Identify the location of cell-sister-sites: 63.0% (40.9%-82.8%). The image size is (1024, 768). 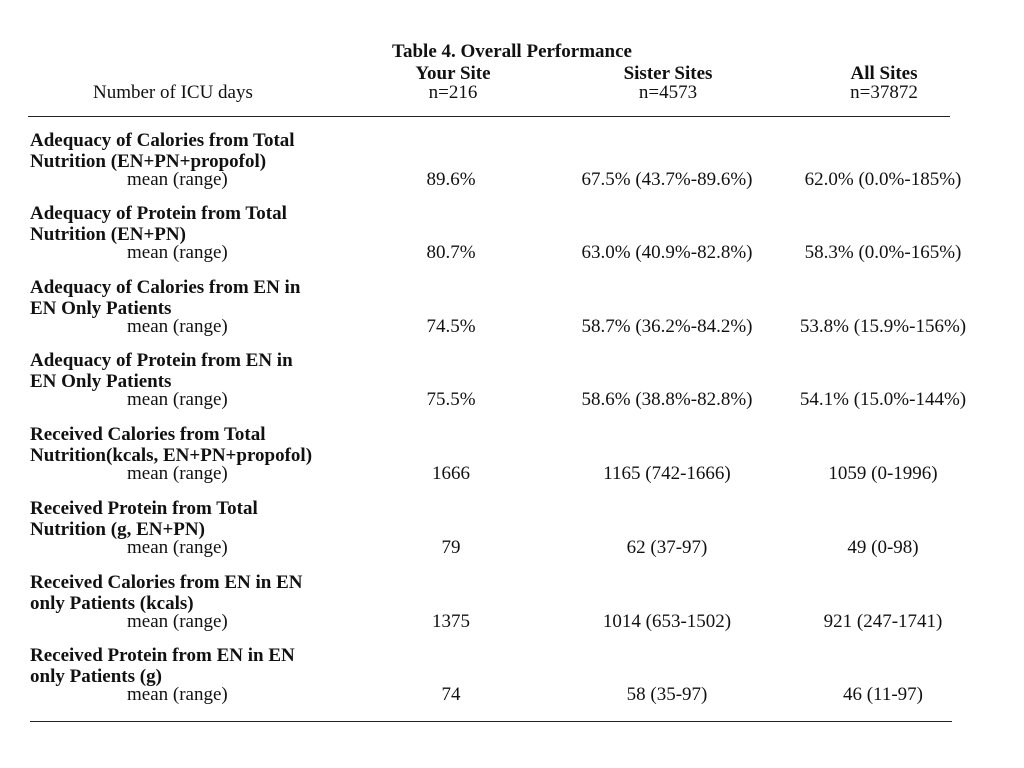
(667, 252).